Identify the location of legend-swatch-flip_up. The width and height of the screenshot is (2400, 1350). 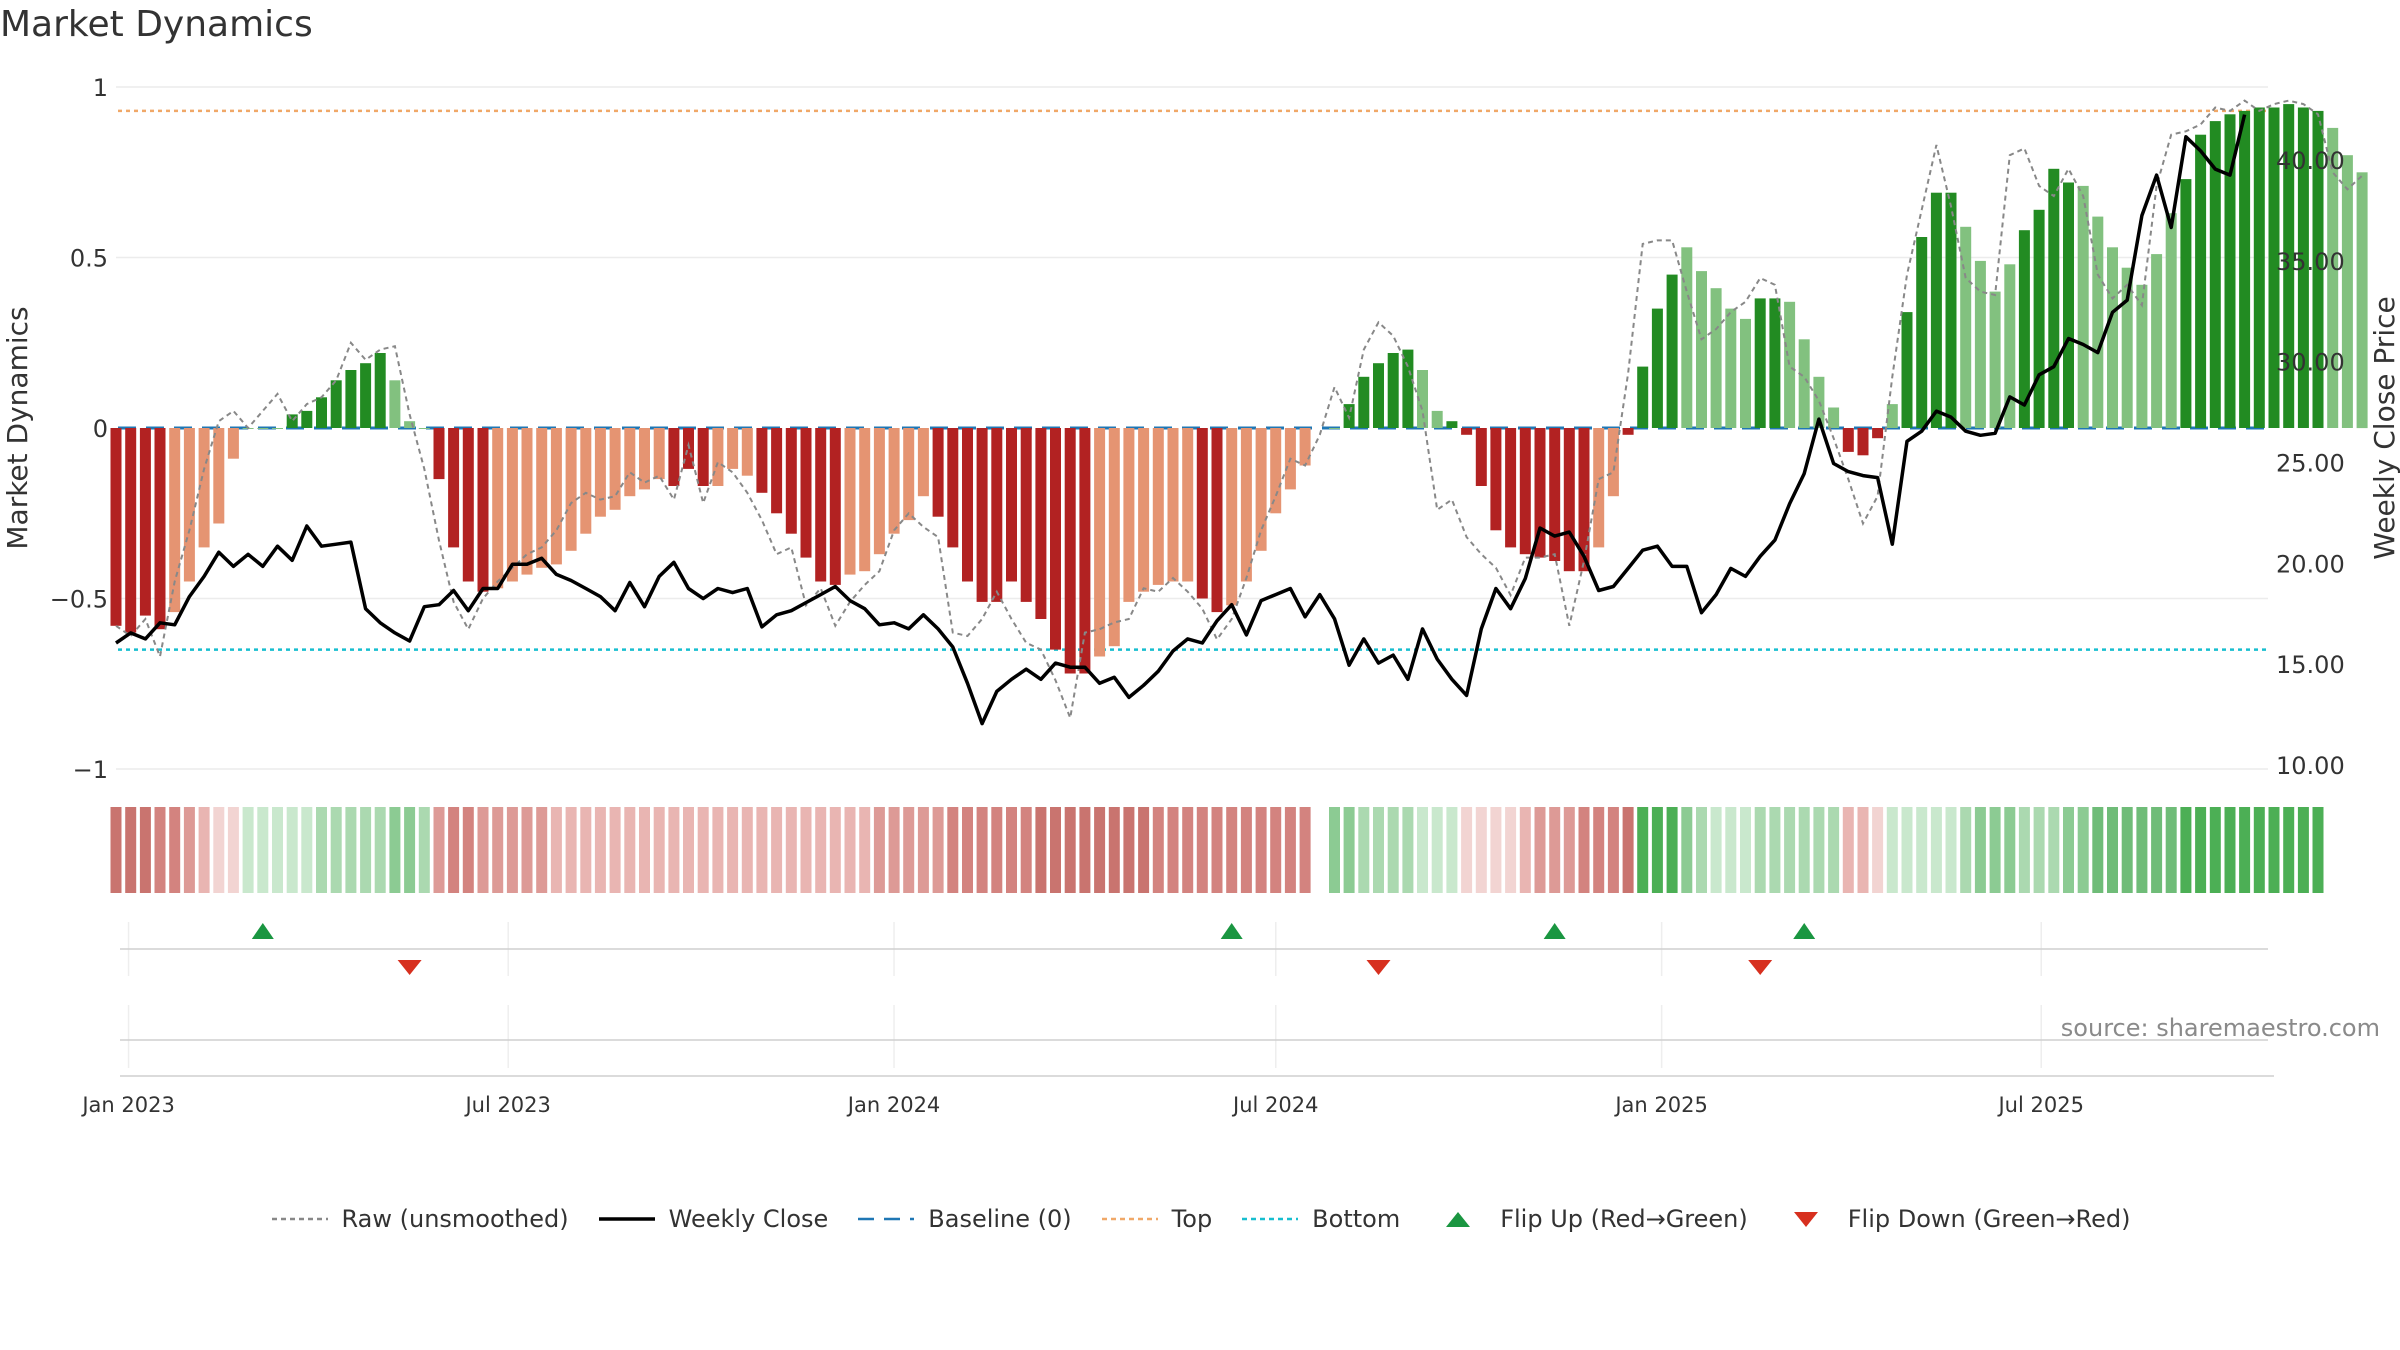
(1458, 1219).